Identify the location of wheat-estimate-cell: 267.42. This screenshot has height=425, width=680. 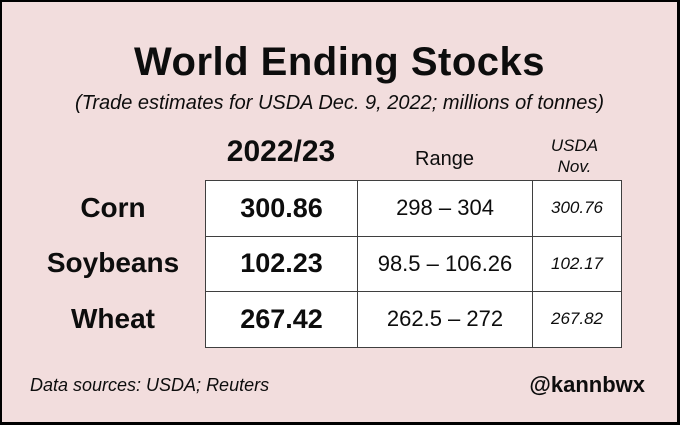
(281, 319).